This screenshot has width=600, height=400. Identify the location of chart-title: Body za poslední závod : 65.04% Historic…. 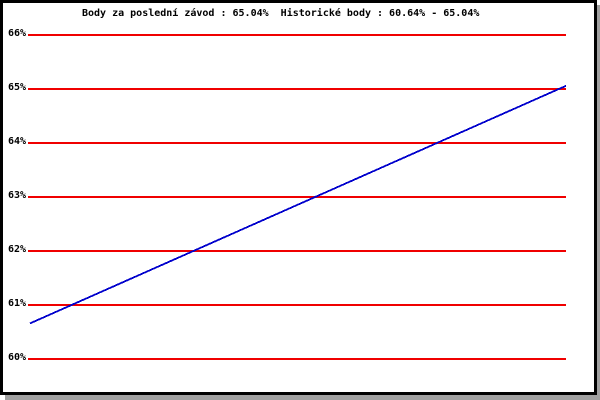
(281, 13).